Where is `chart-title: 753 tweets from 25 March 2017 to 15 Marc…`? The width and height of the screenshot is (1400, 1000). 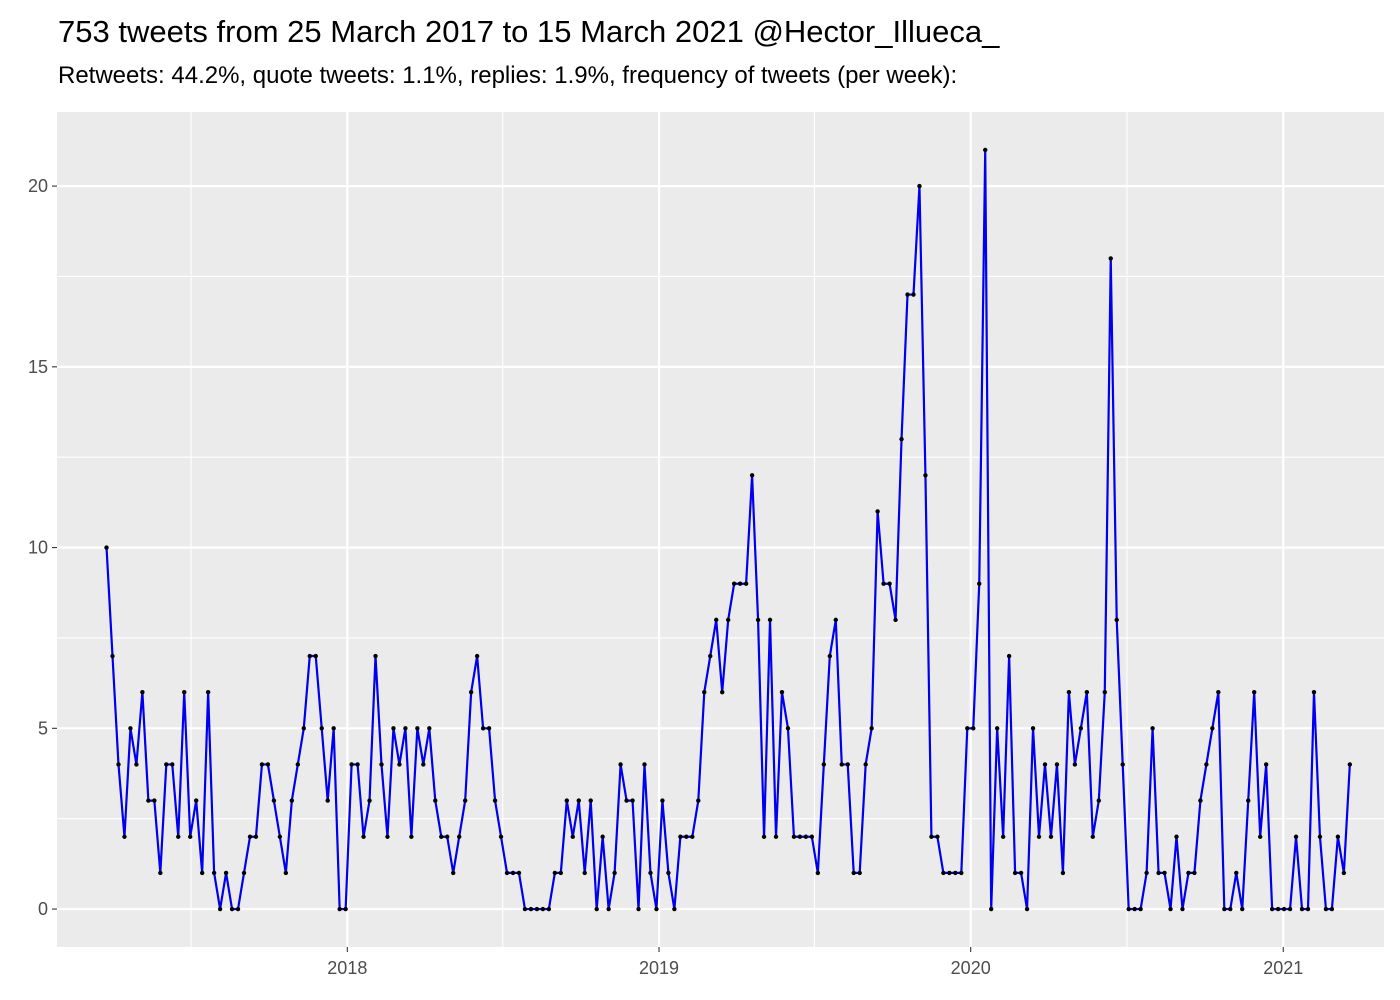 chart-title: 753 tweets from 25 March 2017 to 15 Marc… is located at coordinates (529, 31).